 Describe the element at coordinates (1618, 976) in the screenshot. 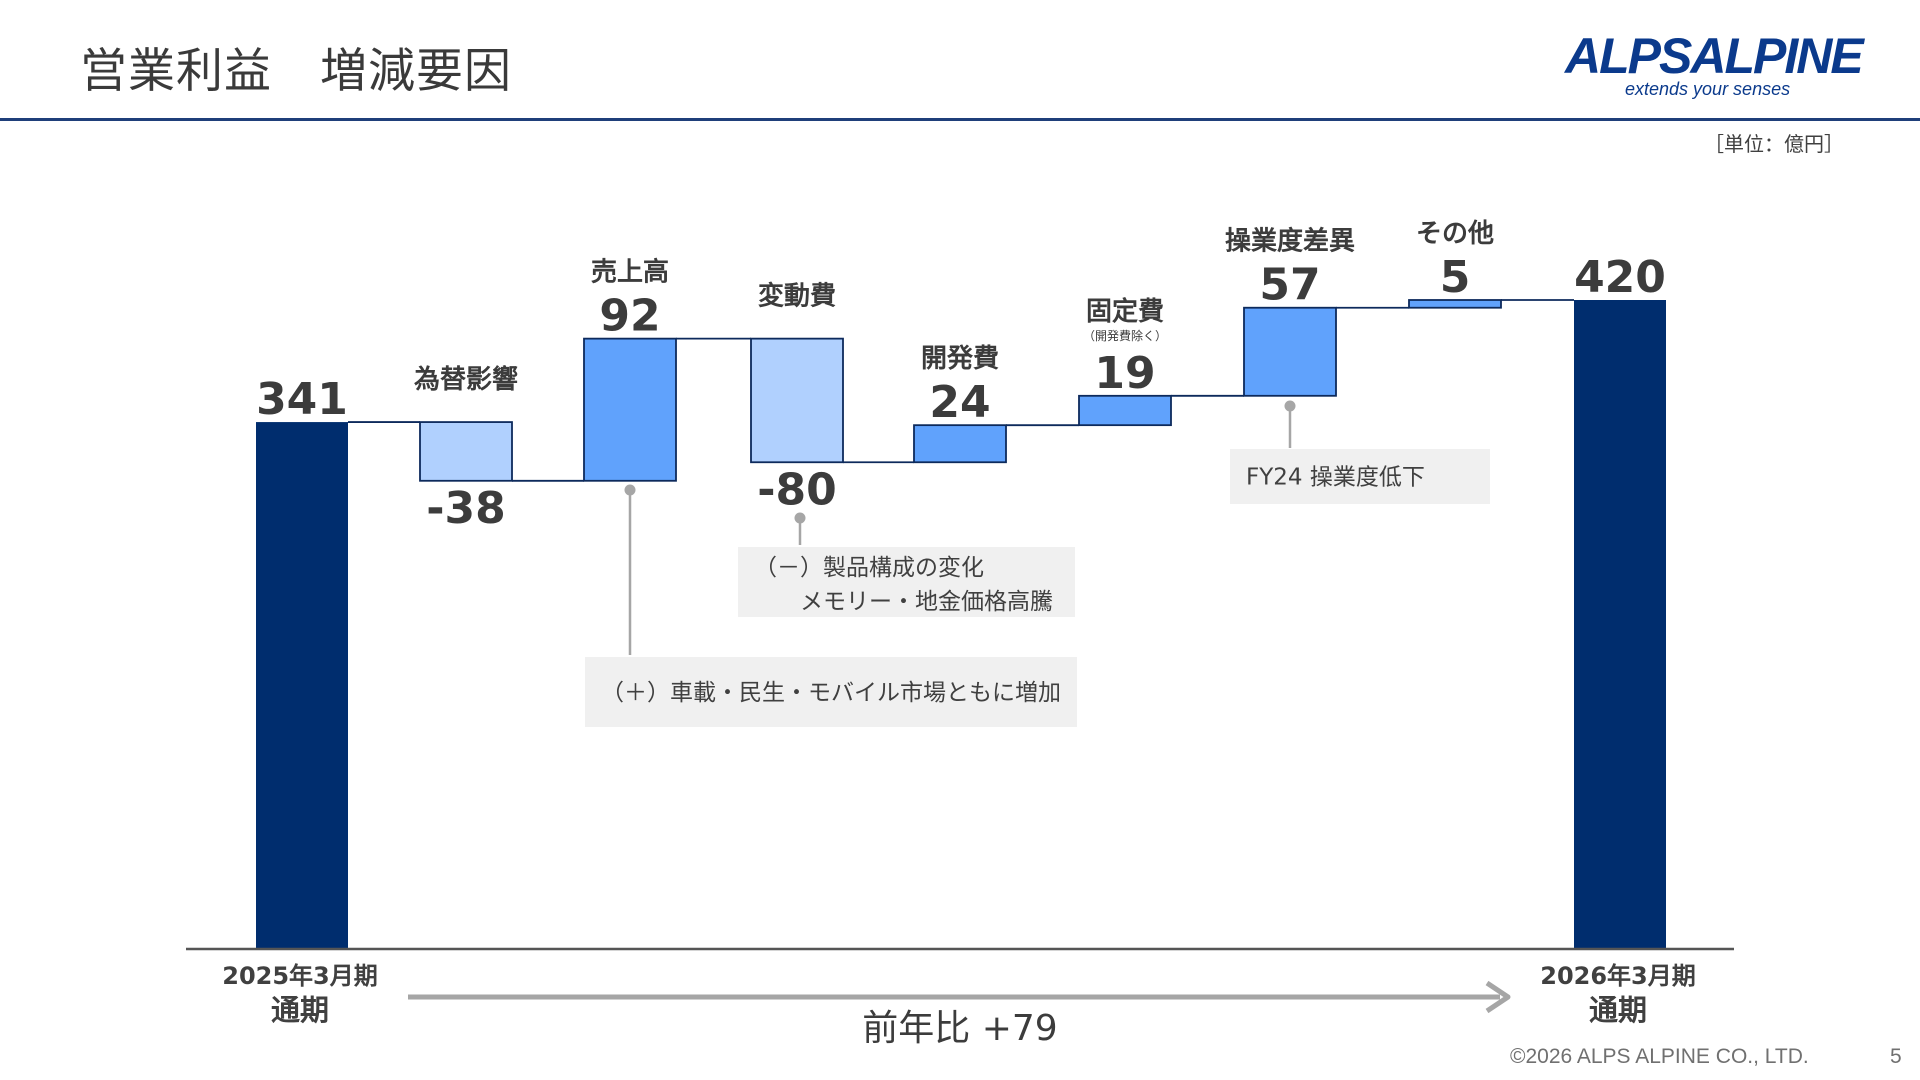

I see `axis-period-label: 2026年3月期` at that location.